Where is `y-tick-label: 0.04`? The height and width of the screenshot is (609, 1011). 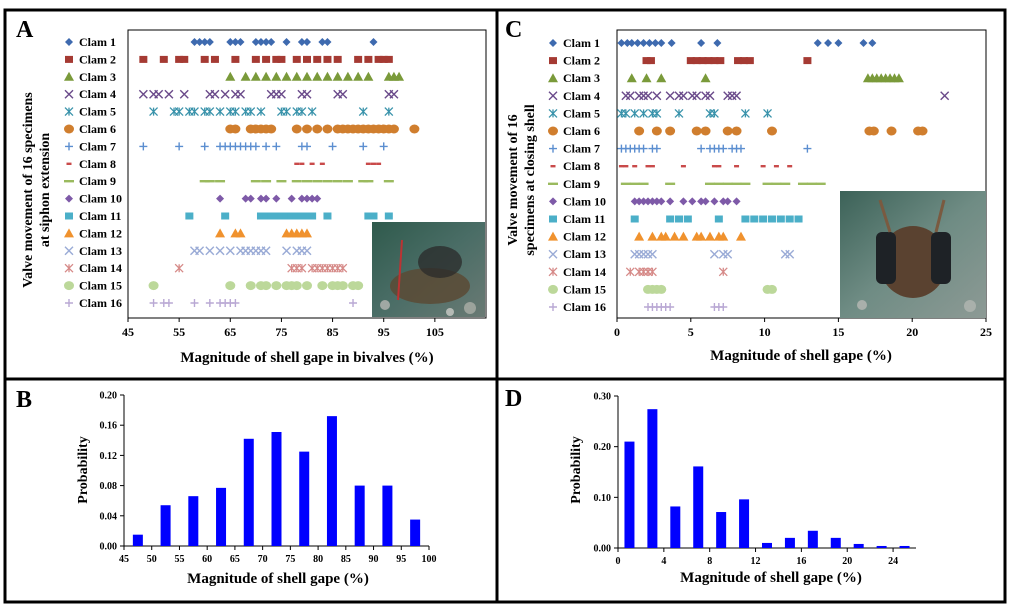
y-tick-label: 0.04 is located at coordinates (109, 516).